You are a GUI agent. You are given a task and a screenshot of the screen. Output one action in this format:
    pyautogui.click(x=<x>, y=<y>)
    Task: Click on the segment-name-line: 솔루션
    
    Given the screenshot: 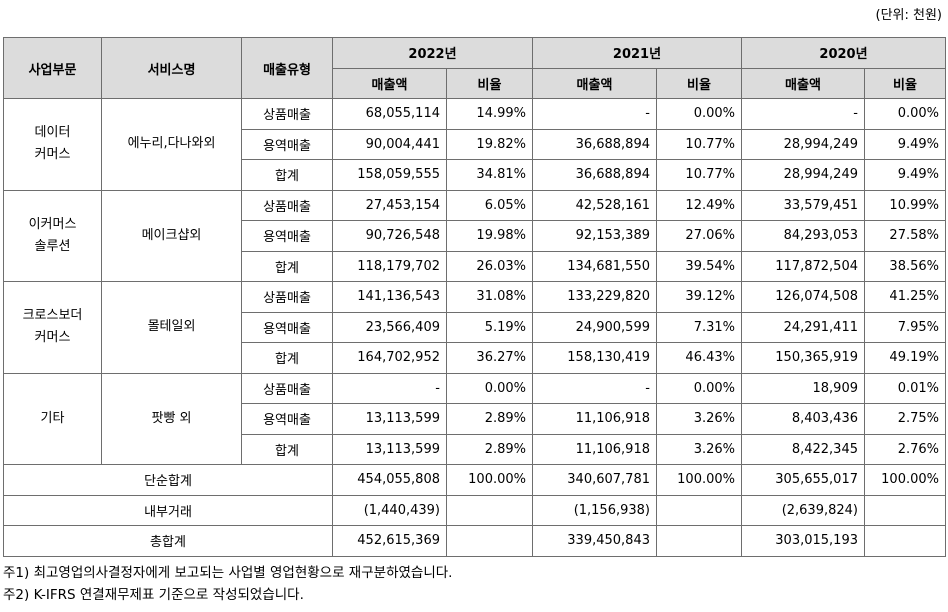 What is the action you would take?
    pyautogui.click(x=52, y=246)
    